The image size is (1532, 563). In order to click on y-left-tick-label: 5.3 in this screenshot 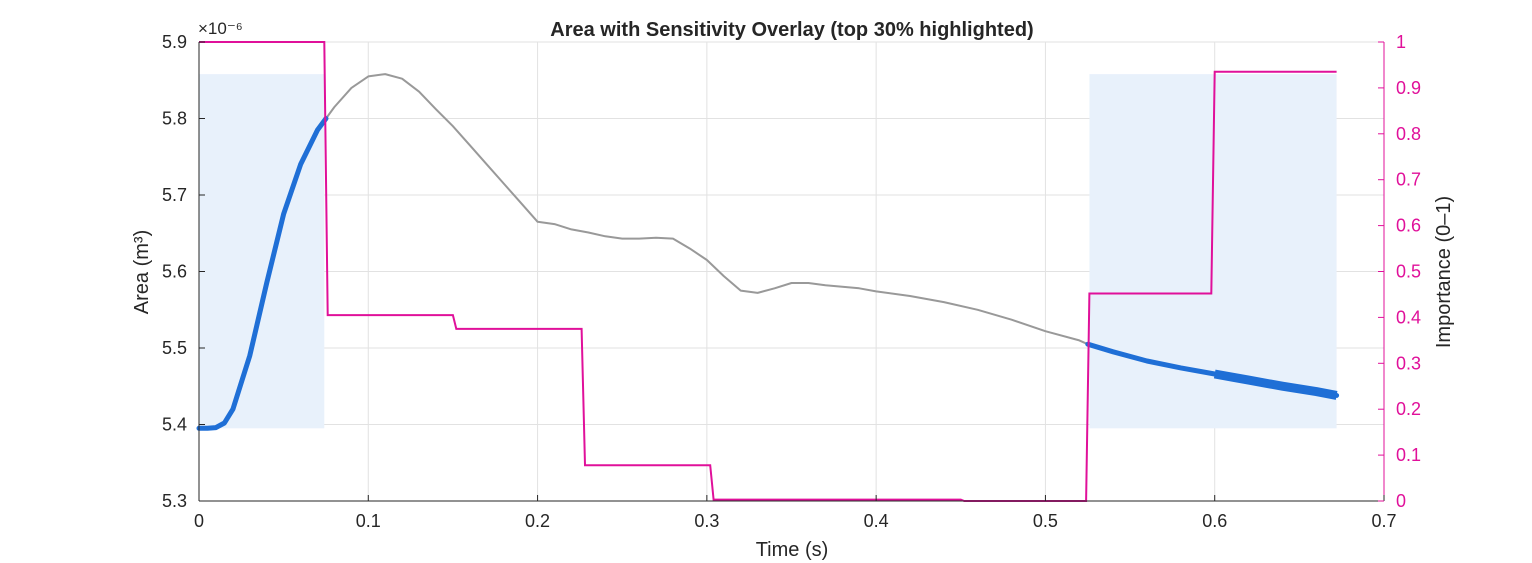, I will do `click(174, 501)`.